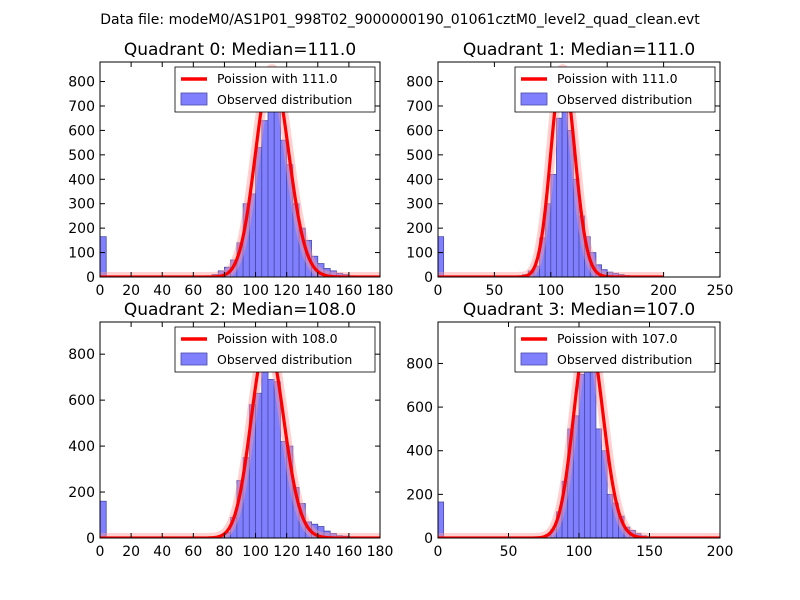 This screenshot has height=600, width=800. What do you see at coordinates (240, 310) in the screenshot?
I see `panel-title: Quadrant 2: Median=108.0` at bounding box center [240, 310].